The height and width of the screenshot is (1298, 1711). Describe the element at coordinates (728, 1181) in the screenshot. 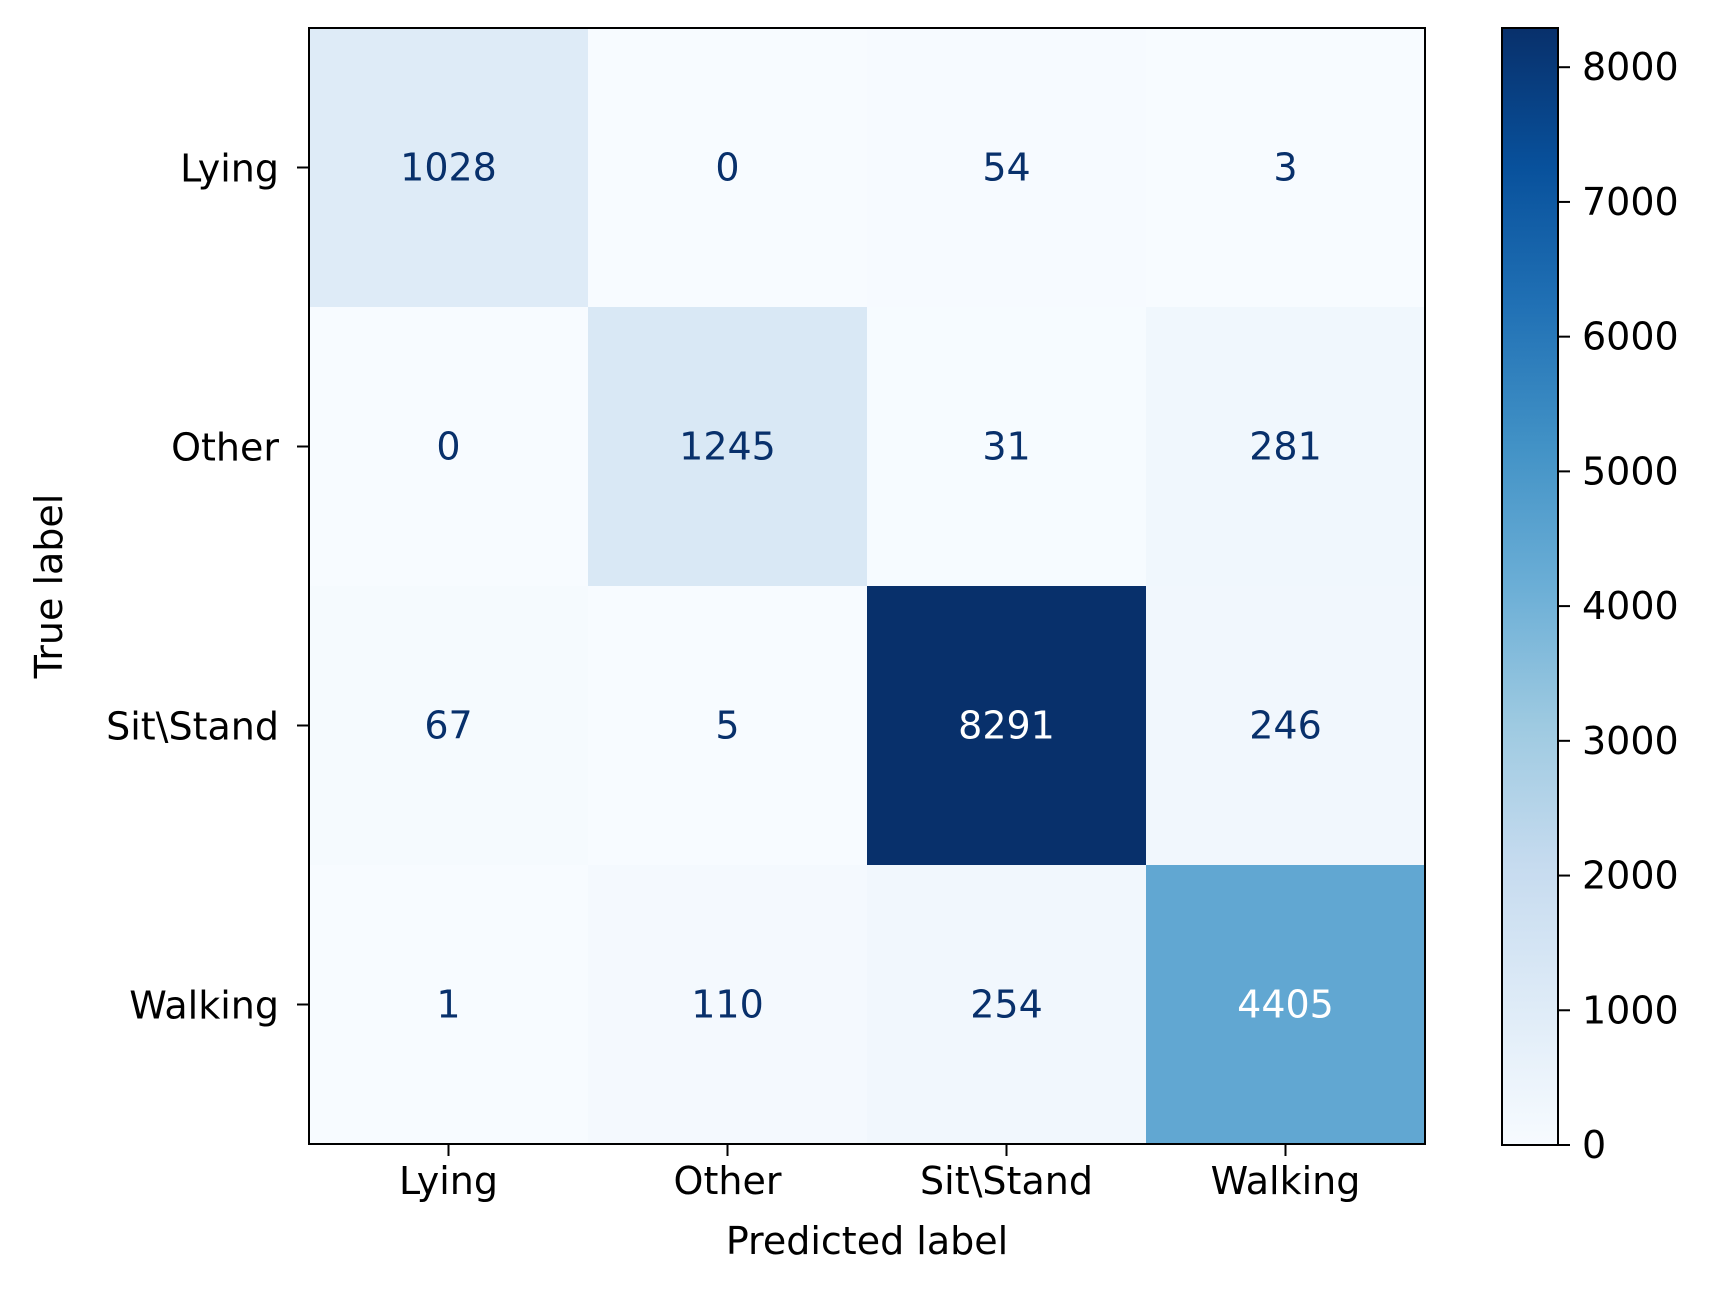

I see `x-tick-label: Other` at that location.